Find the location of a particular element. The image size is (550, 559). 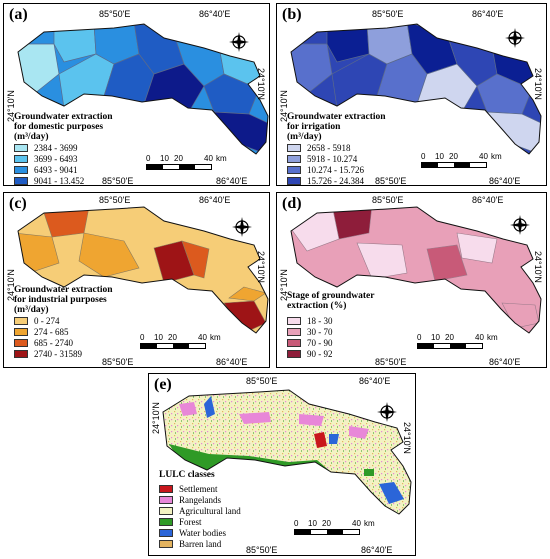

legend-label: 6493 - 9041 is located at coordinates (56, 169).